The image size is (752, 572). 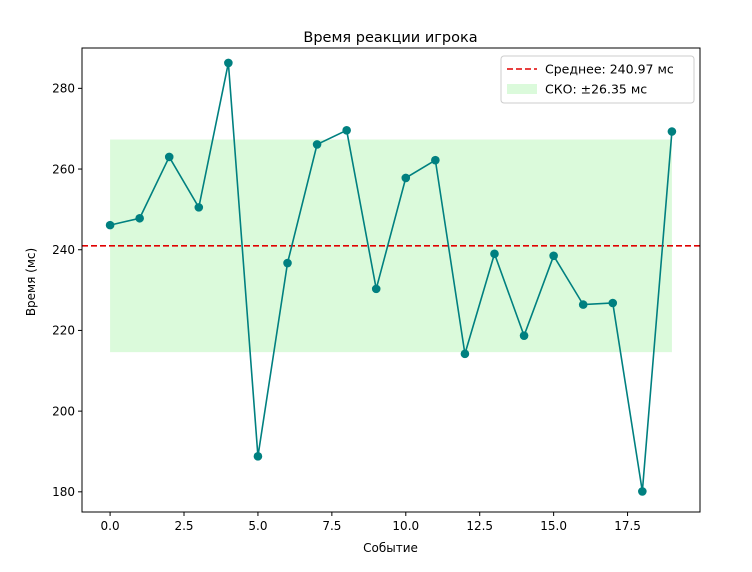 I want to click on x-tick-label: 17.5, so click(x=627, y=526).